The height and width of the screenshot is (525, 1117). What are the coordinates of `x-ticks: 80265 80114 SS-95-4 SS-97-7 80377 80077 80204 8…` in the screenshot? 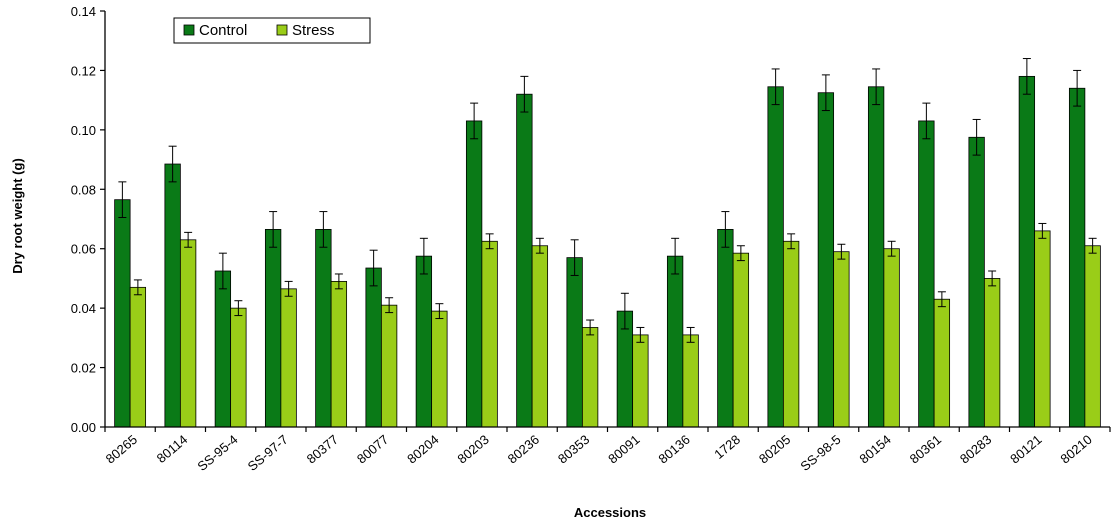 It's located at (607, 450).